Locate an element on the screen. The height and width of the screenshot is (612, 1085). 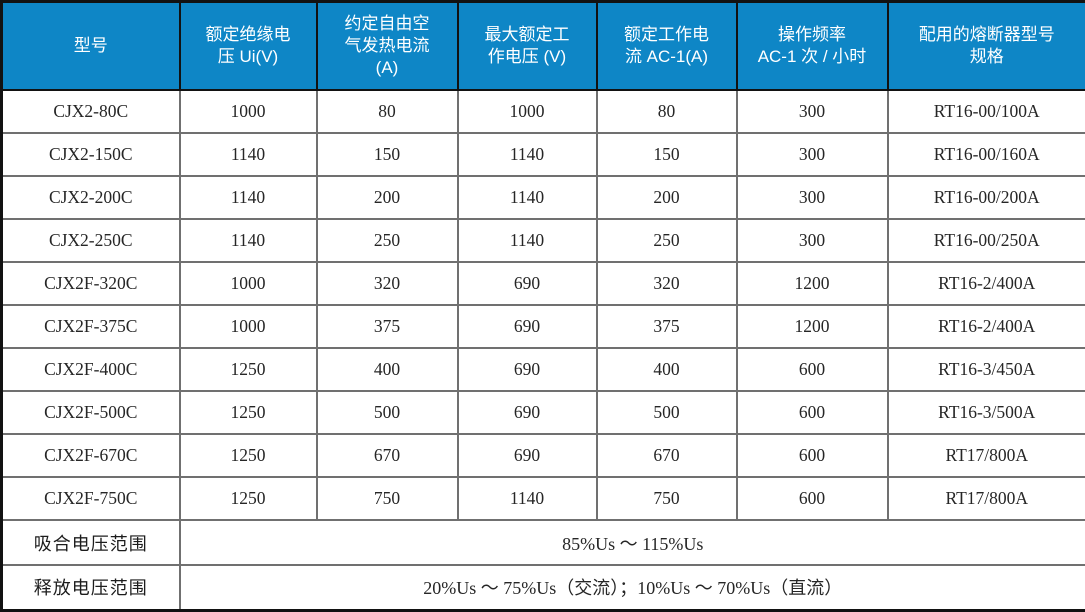
model-cell: CJX2F-750C is located at coordinates (90, 498).